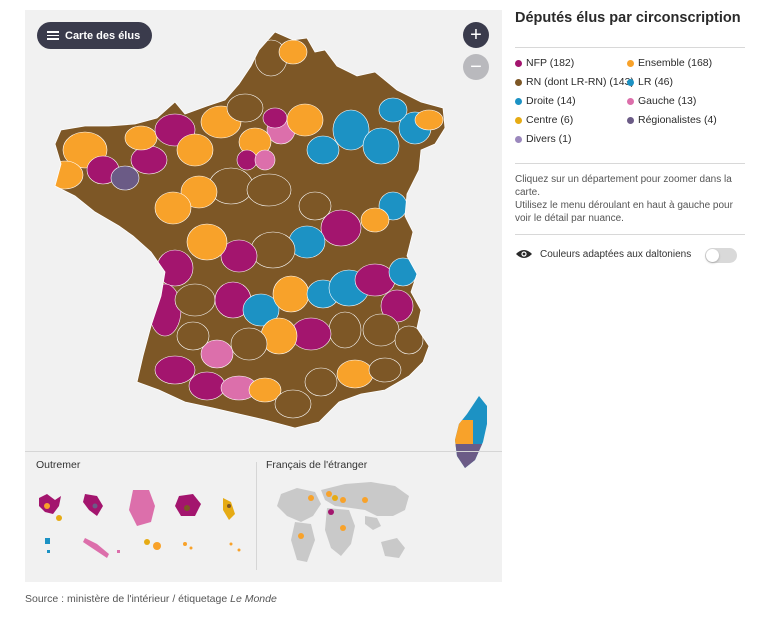 The width and height of the screenshot is (765, 643). I want to click on plus-icon: +, so click(476, 35).